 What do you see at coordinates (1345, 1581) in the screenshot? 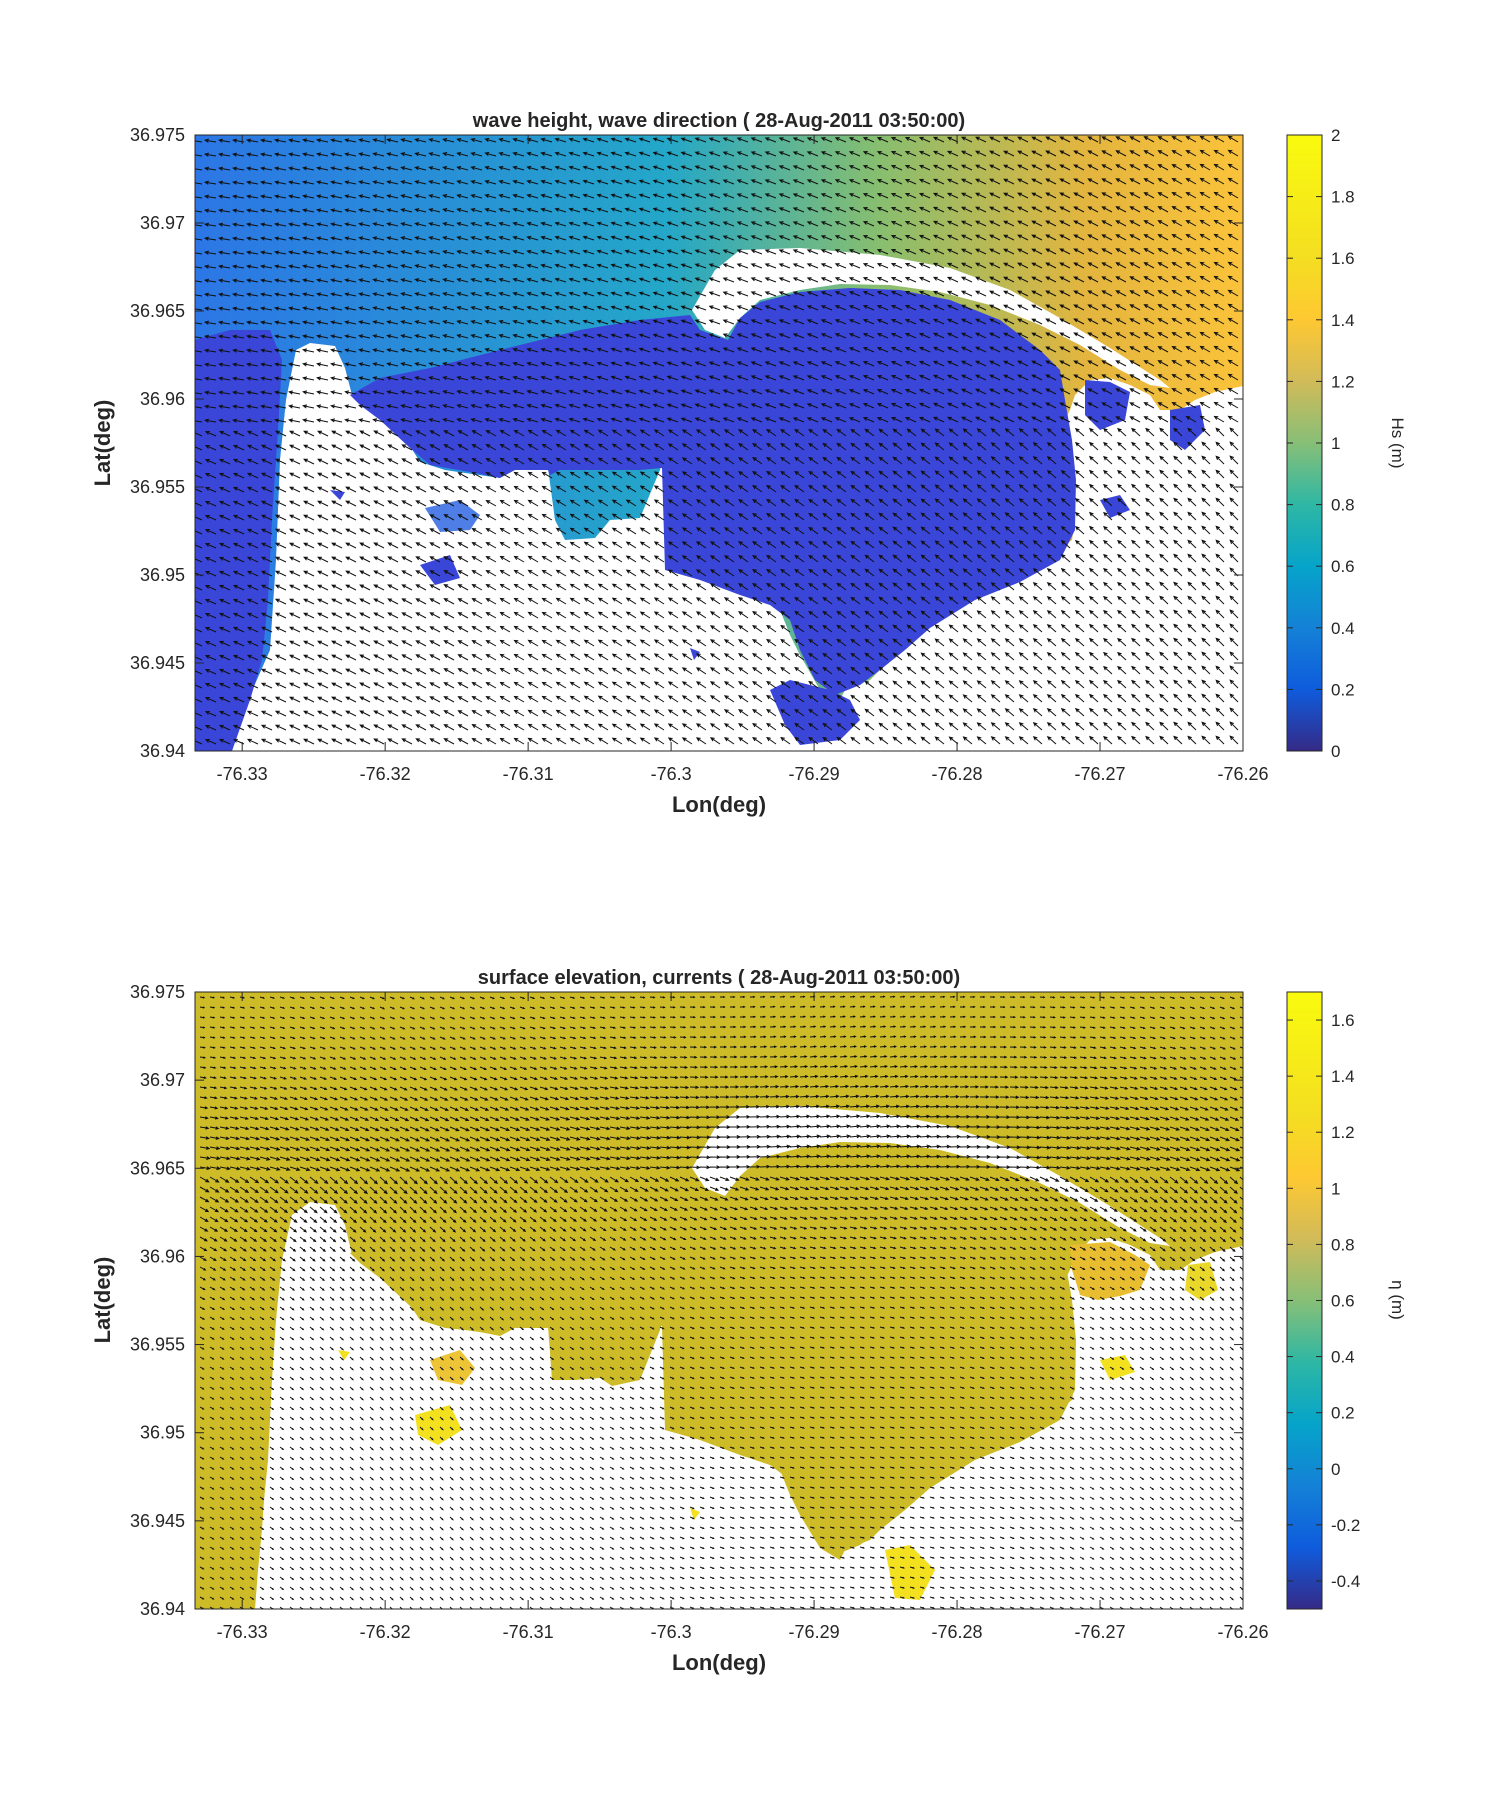
I see `colorbar-tick-label: -0.4` at bounding box center [1345, 1581].